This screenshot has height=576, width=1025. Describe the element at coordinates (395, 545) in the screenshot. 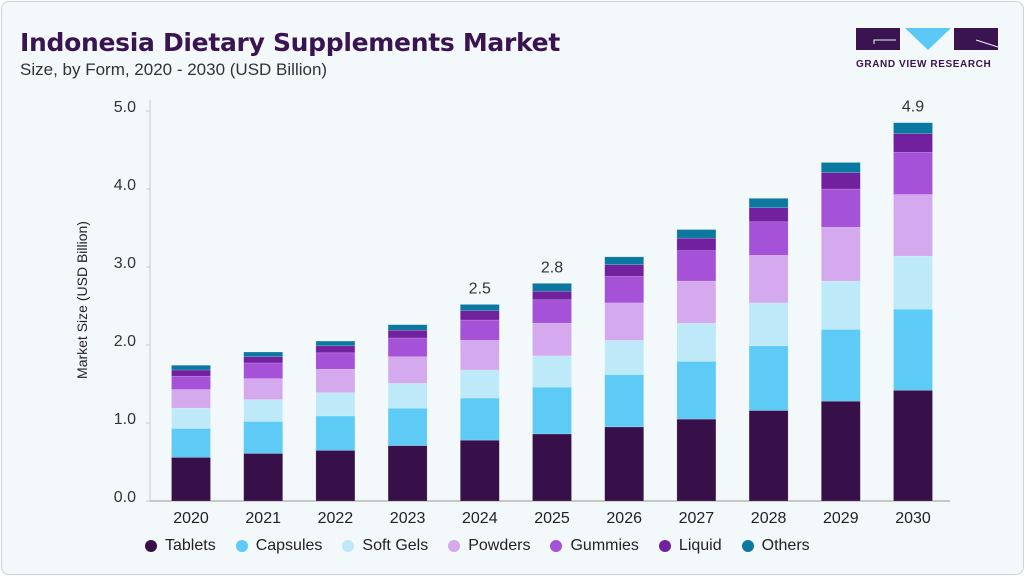

I see `legend-label: Soft Gels` at that location.